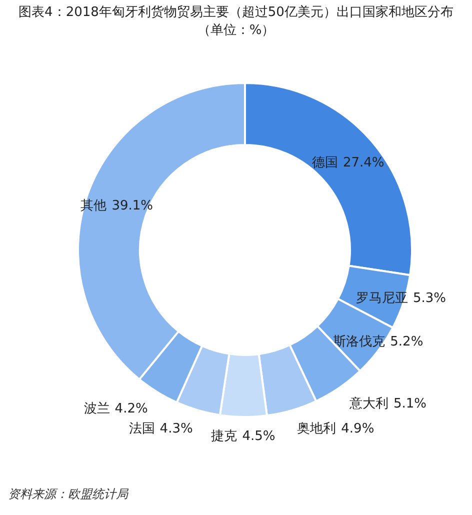  I want to click on value-label: 5.2%, so click(407, 342).